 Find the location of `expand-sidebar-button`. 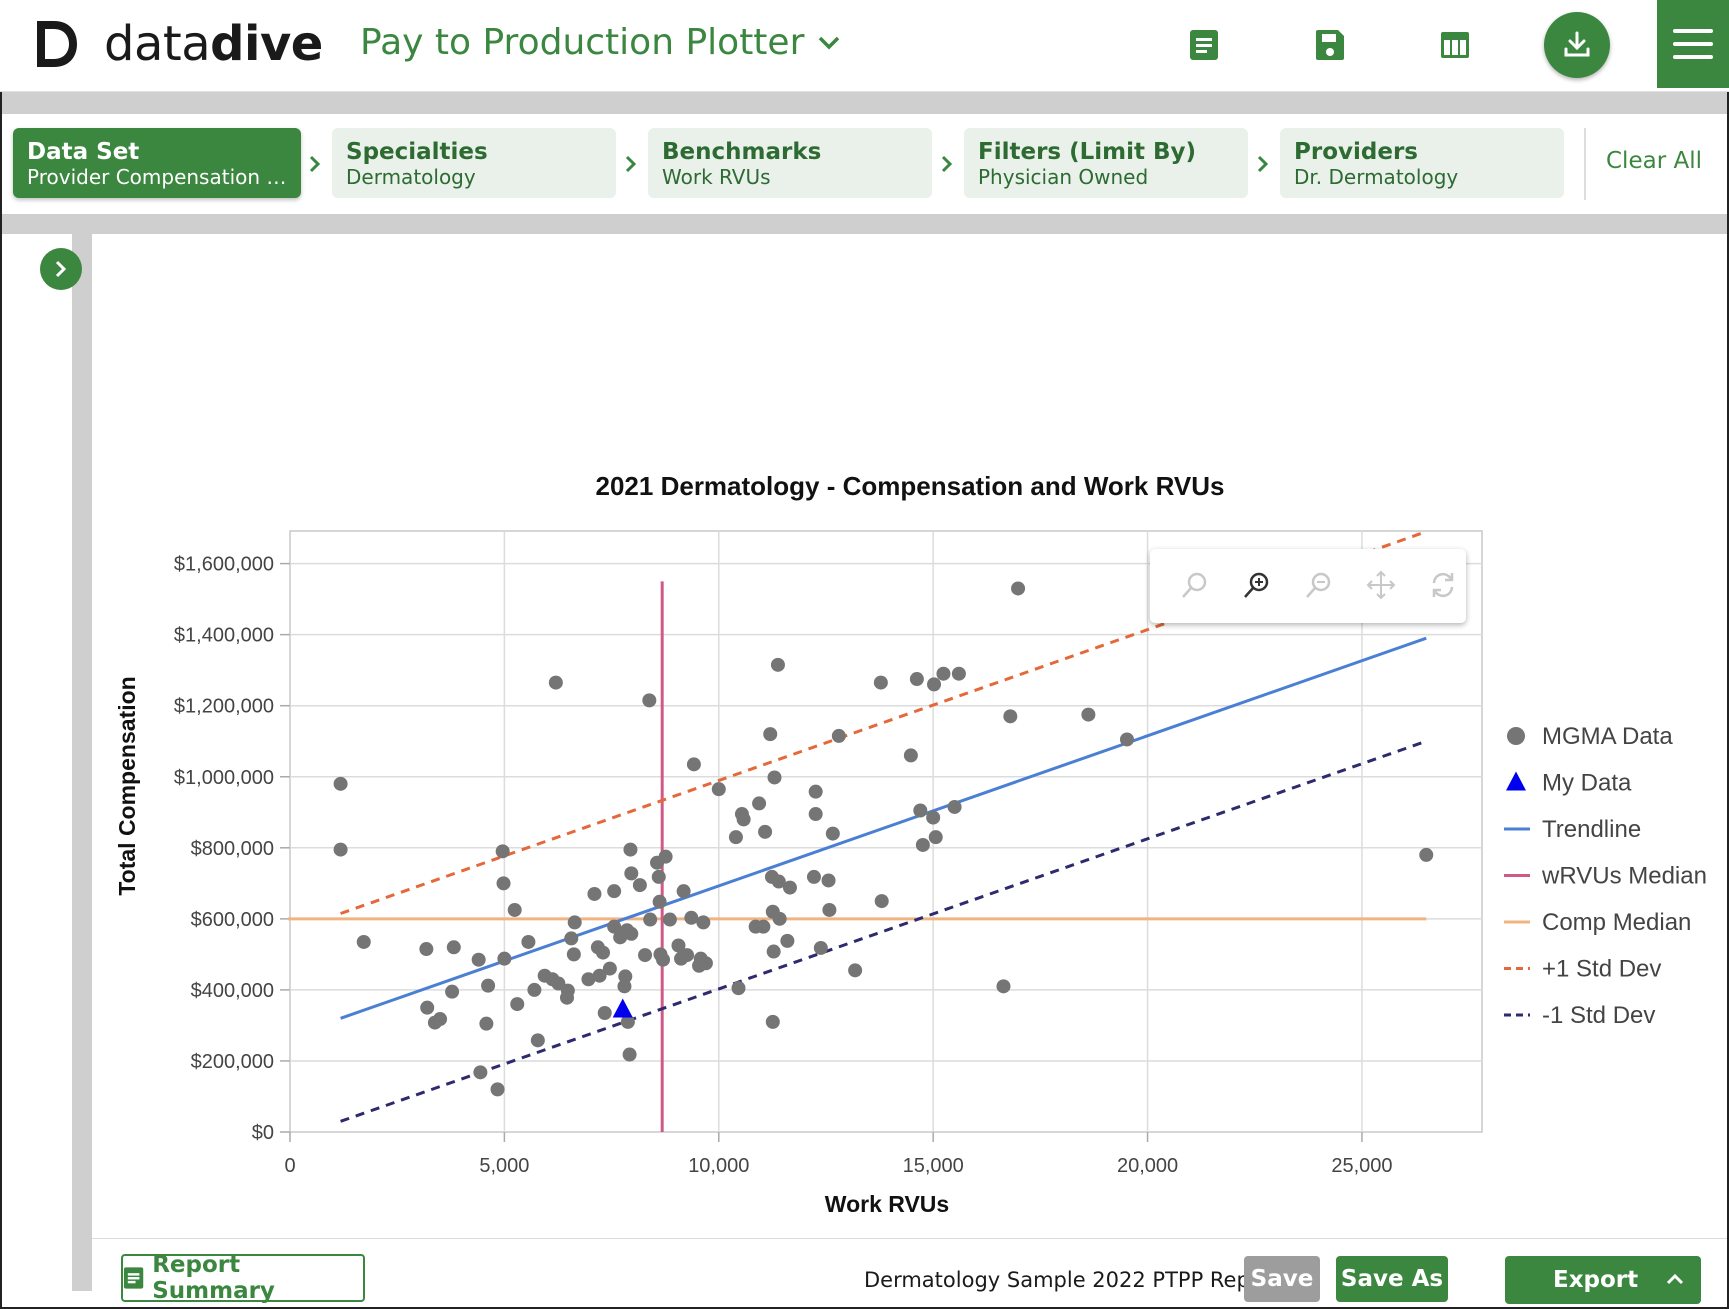

expand-sidebar-button is located at coordinates (61, 269).